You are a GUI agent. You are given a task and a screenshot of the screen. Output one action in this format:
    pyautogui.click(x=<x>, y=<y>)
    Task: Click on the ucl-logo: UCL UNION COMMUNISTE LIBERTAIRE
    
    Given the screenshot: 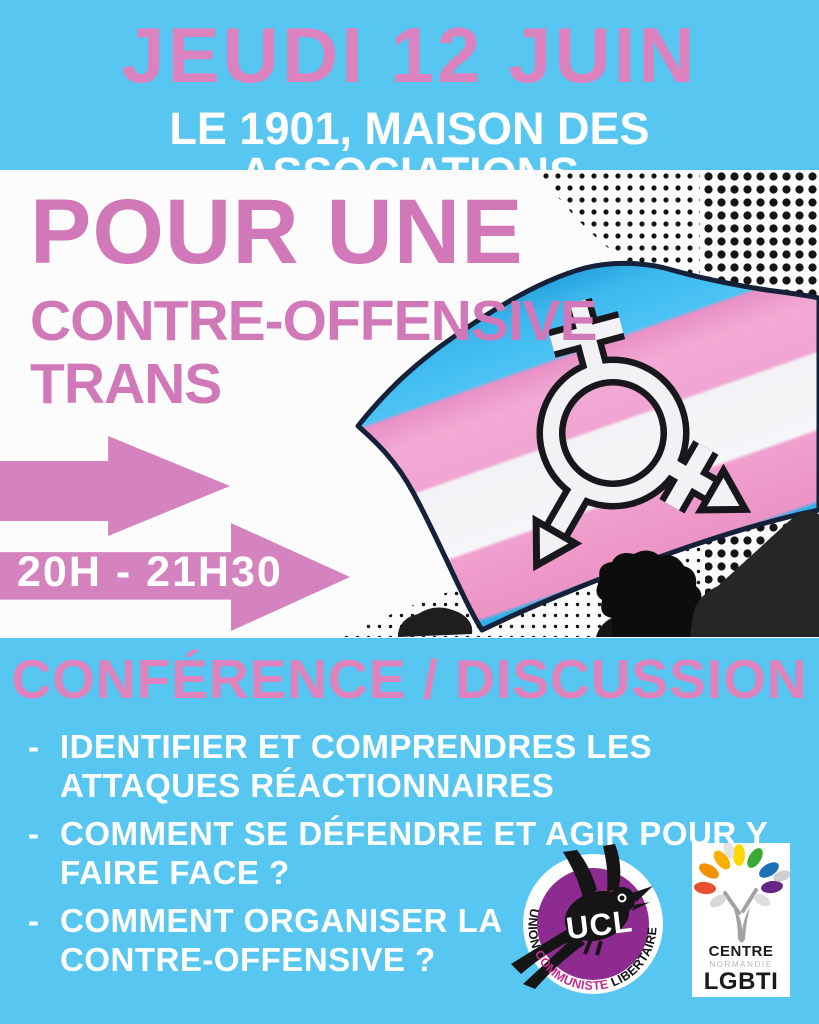 What is the action you would take?
    pyautogui.click(x=587, y=919)
    